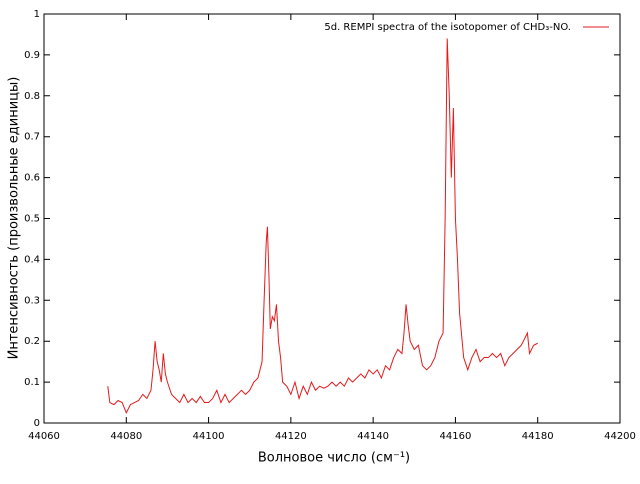 The width and height of the screenshot is (640, 484). I want to click on y-tick-label: 1, so click(37, 14).